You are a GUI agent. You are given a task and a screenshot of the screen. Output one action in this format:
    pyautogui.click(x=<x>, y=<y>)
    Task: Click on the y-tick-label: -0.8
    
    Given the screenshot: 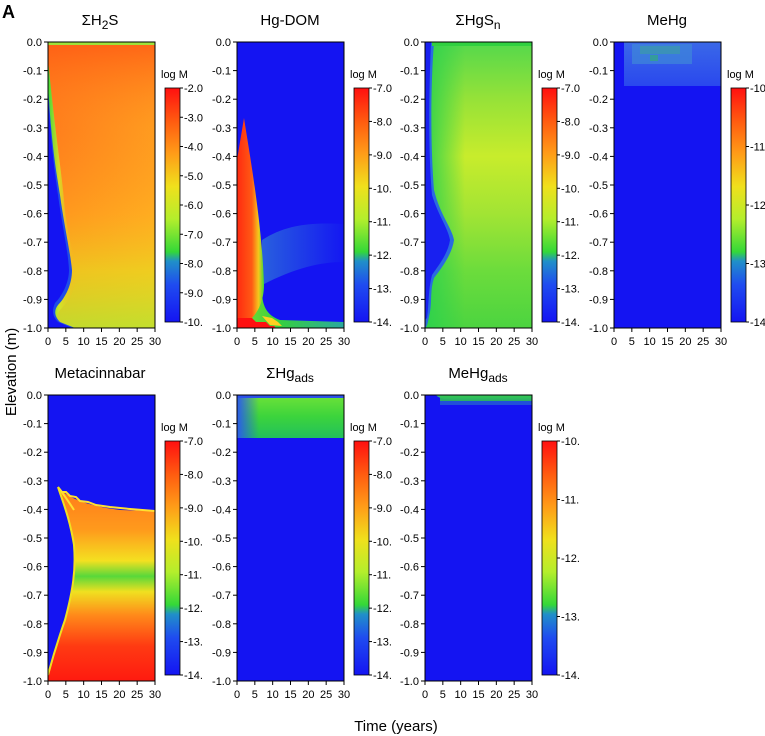 What is the action you would take?
    pyautogui.click(x=32, y=625)
    